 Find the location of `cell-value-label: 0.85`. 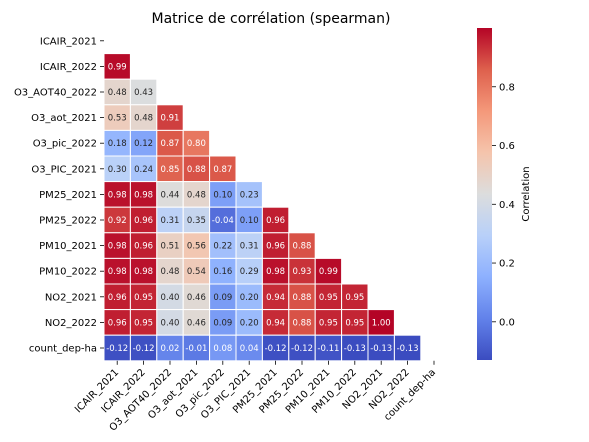

cell-value-label: 0.85 is located at coordinates (170, 170).